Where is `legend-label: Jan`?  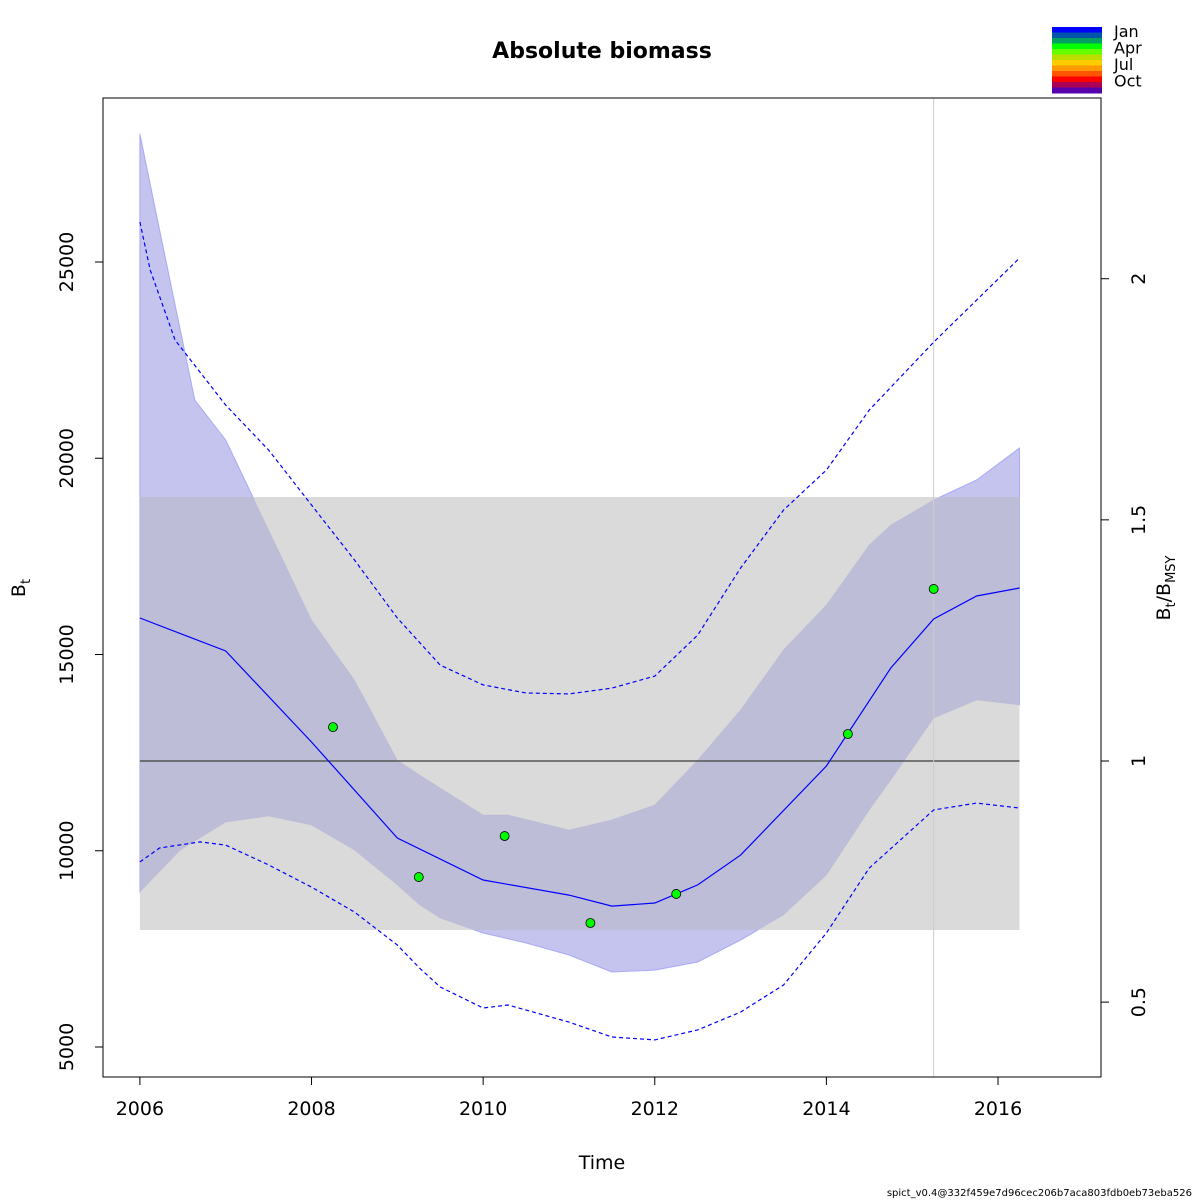
legend-label: Jan is located at coordinates (1126, 31).